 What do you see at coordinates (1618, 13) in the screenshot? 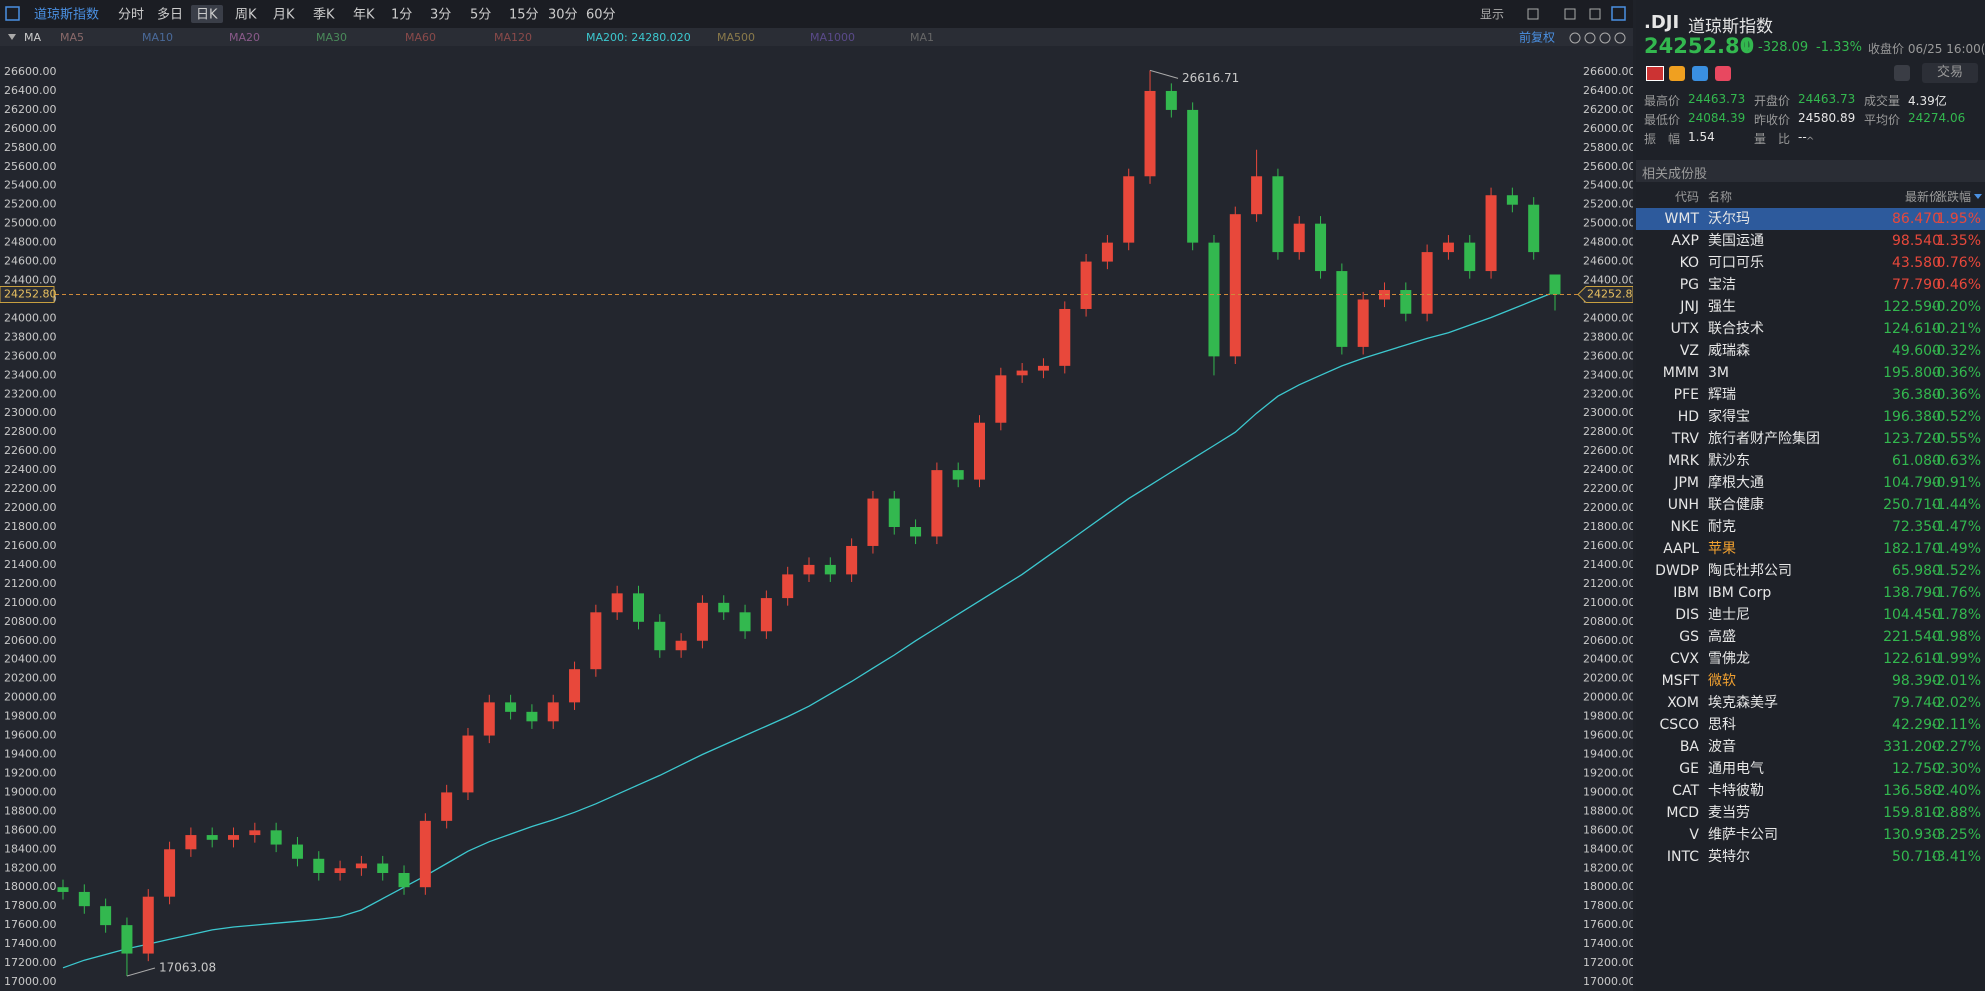
I see `panel-toggle` at bounding box center [1618, 13].